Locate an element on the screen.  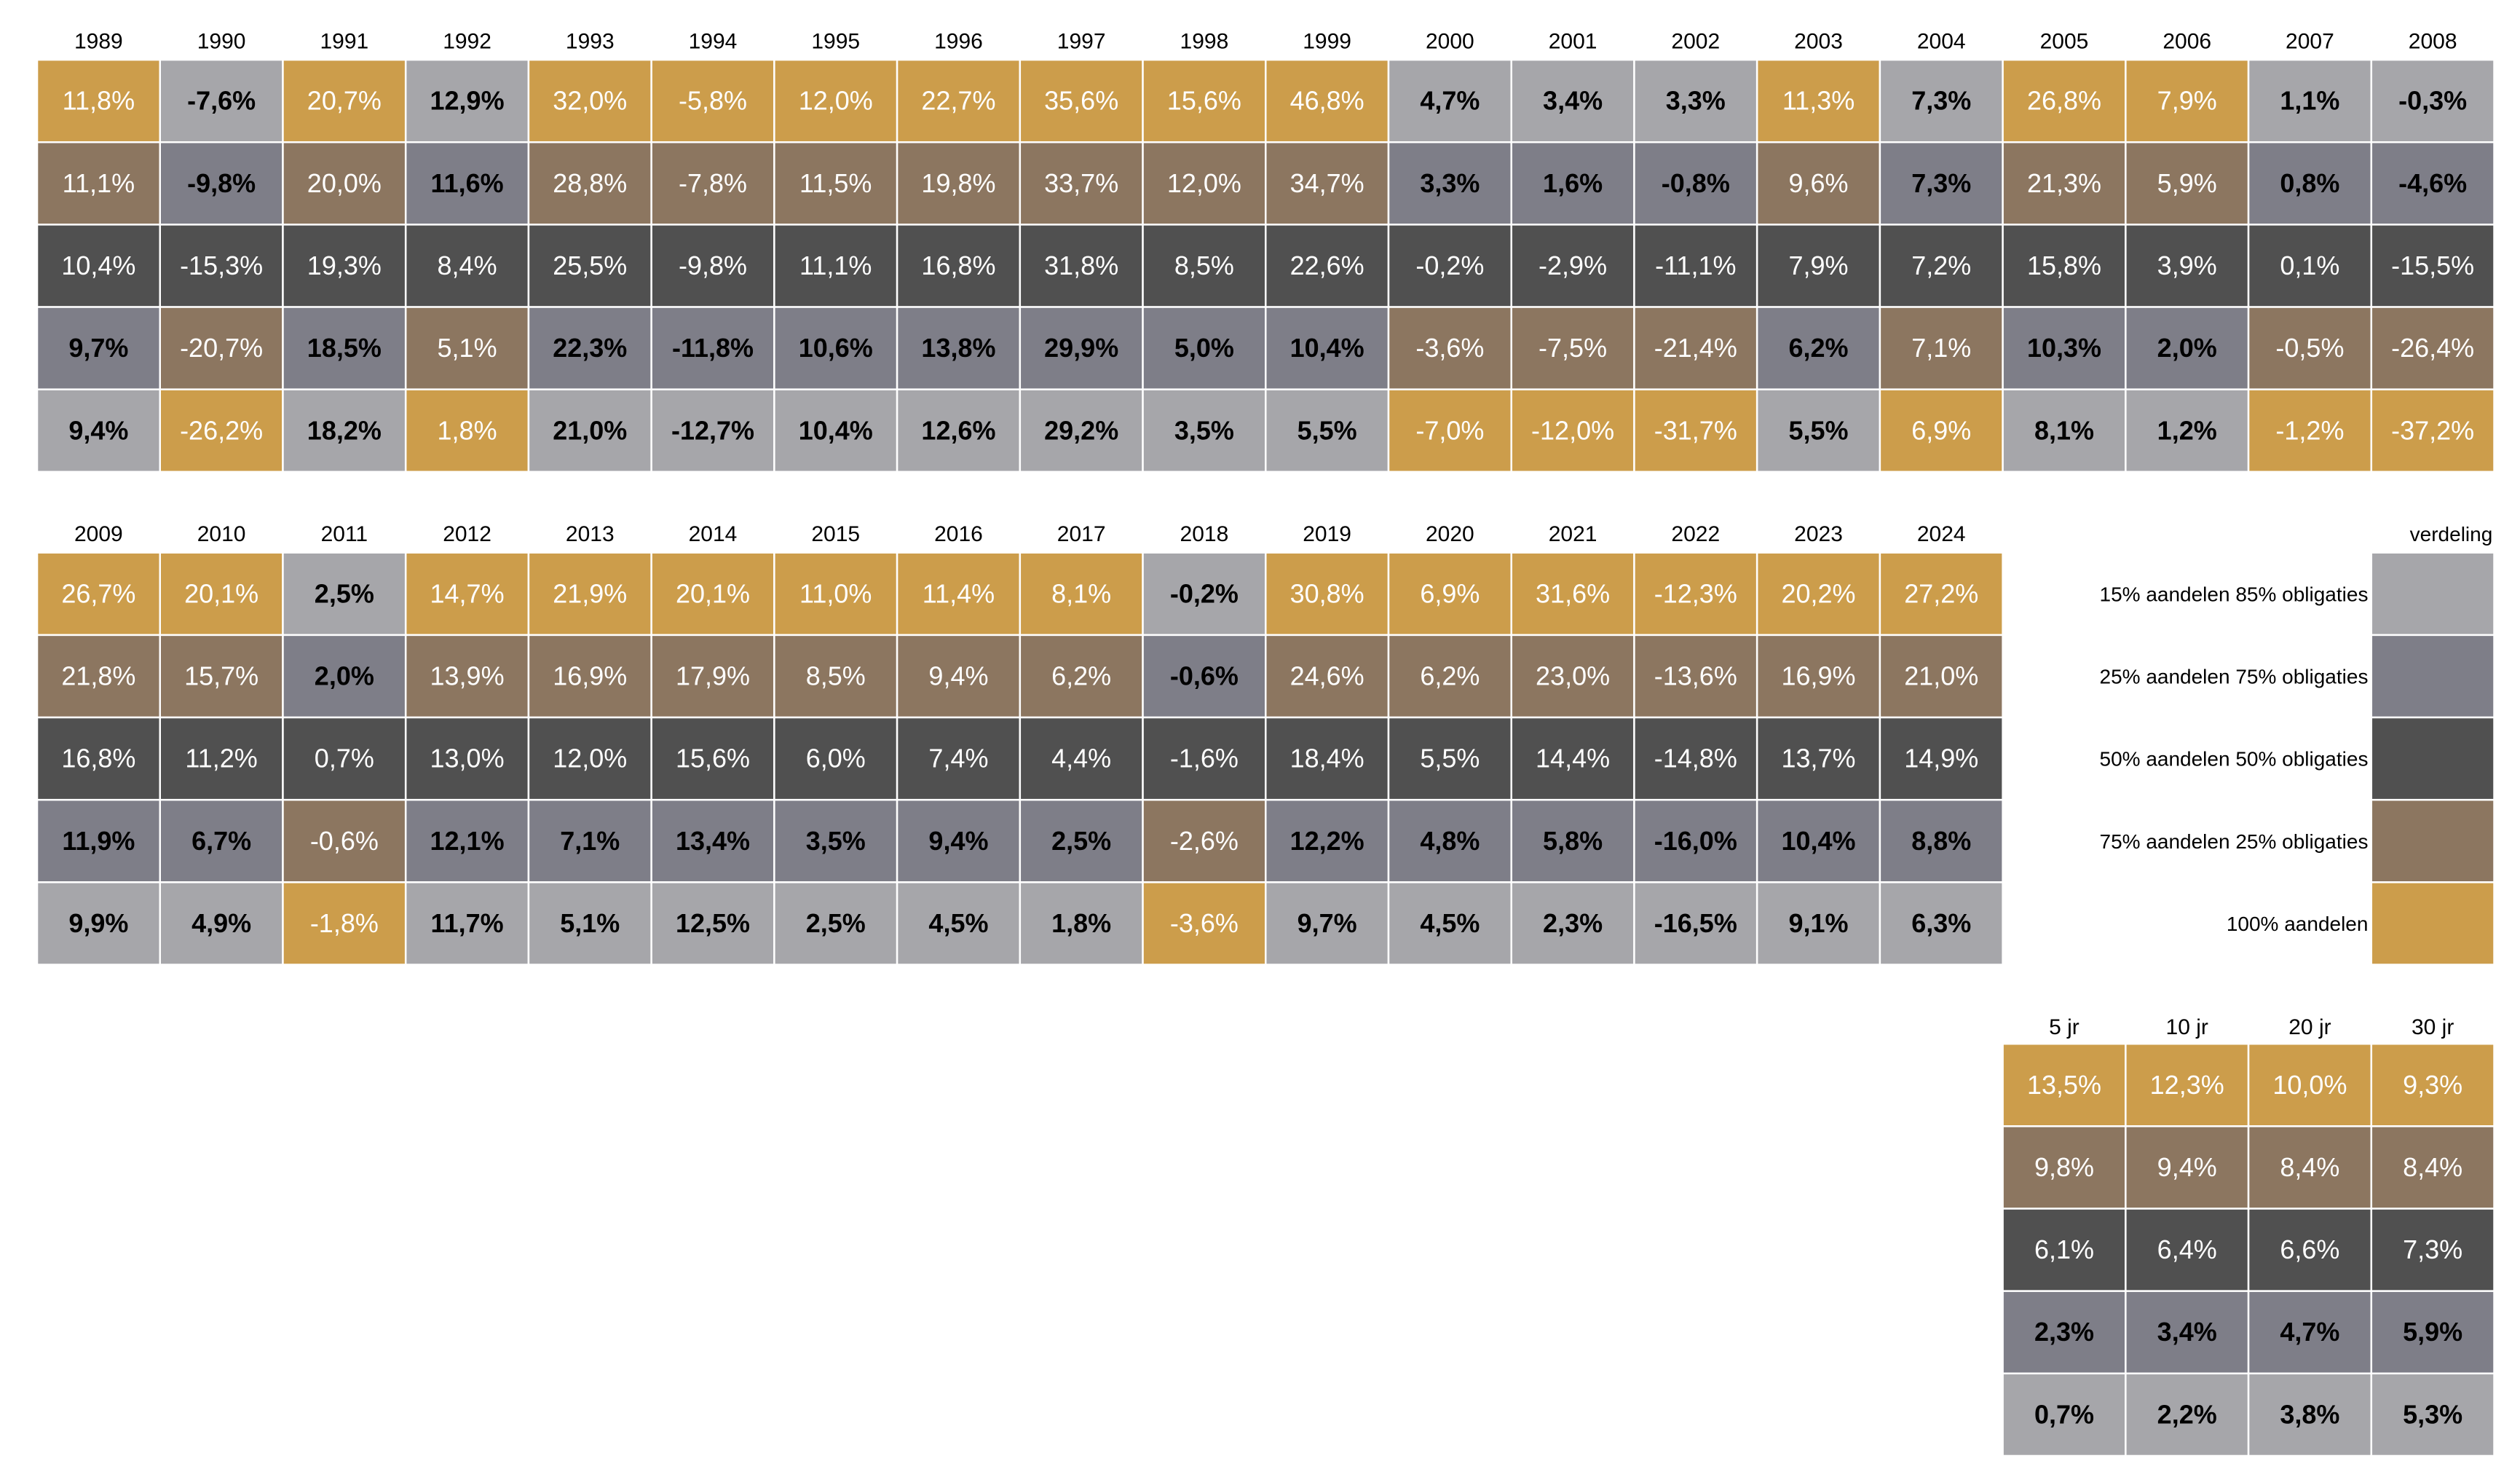
column-header: 2007 is located at coordinates (2310, 42).